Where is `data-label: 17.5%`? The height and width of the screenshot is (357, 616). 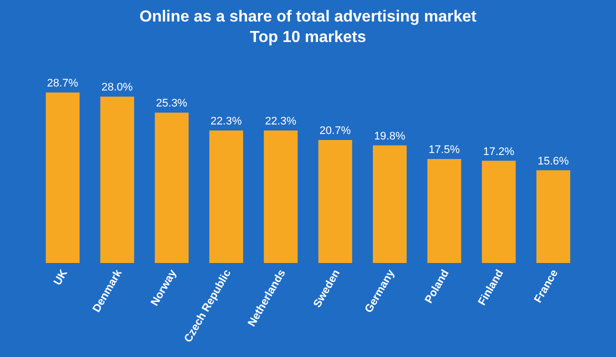 data-label: 17.5% is located at coordinates (444, 150).